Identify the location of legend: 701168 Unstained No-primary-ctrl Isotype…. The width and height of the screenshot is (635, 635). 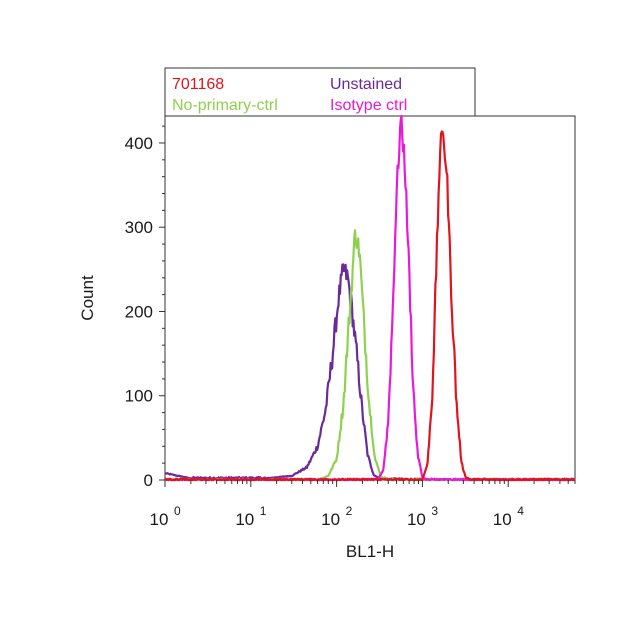
(320, 92).